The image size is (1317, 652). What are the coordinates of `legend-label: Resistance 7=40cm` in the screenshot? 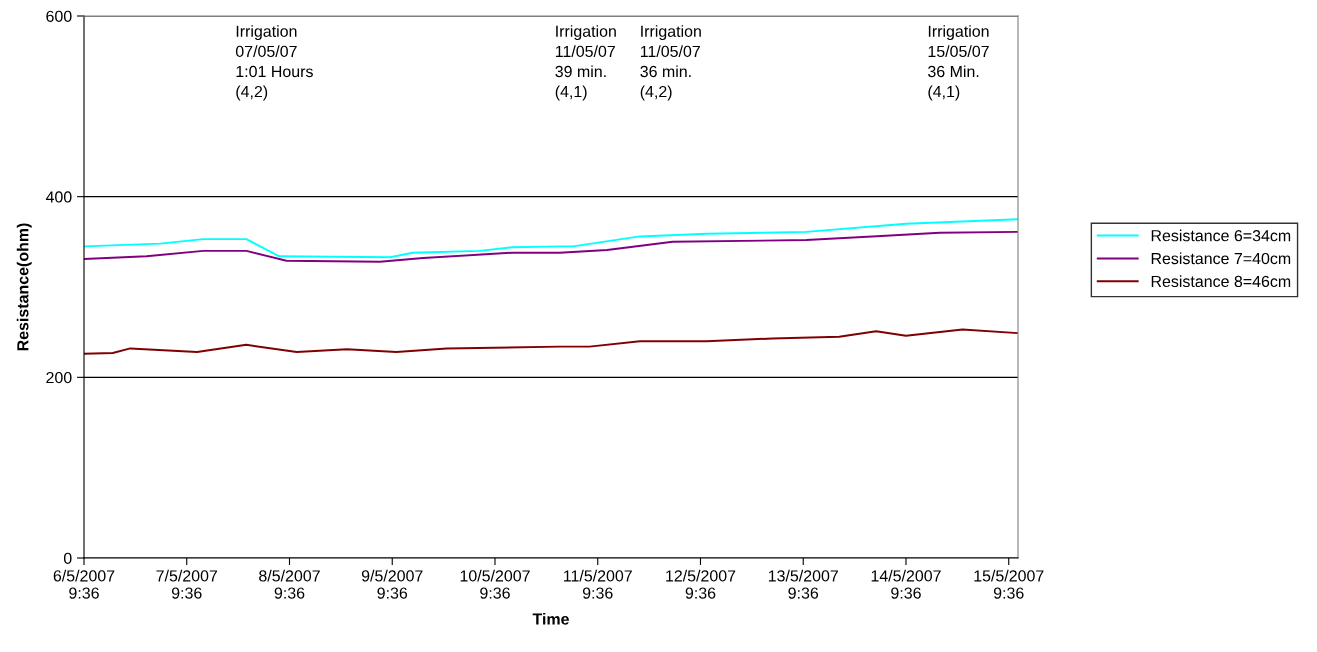 It's located at (1221, 258).